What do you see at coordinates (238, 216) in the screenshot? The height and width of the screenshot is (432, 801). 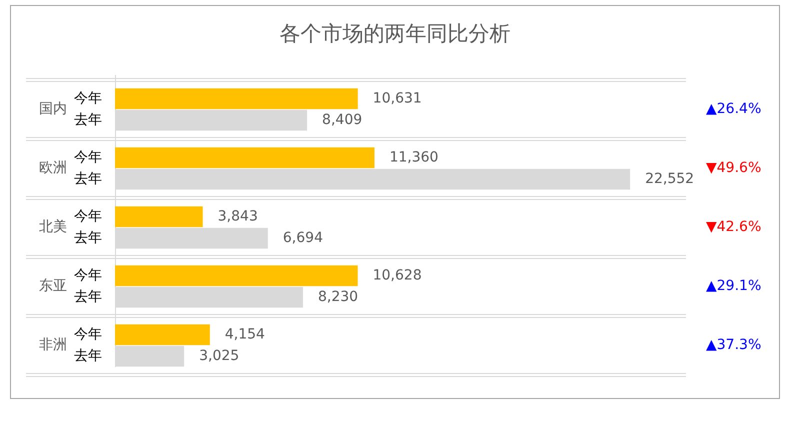 I see `data-label: 3,843` at bounding box center [238, 216].